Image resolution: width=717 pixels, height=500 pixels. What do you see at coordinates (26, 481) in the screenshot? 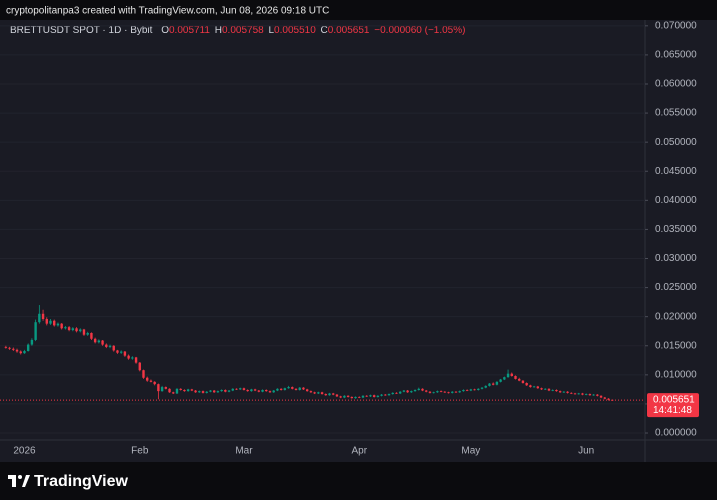
I see `logo-slash` at bounding box center [26, 481].